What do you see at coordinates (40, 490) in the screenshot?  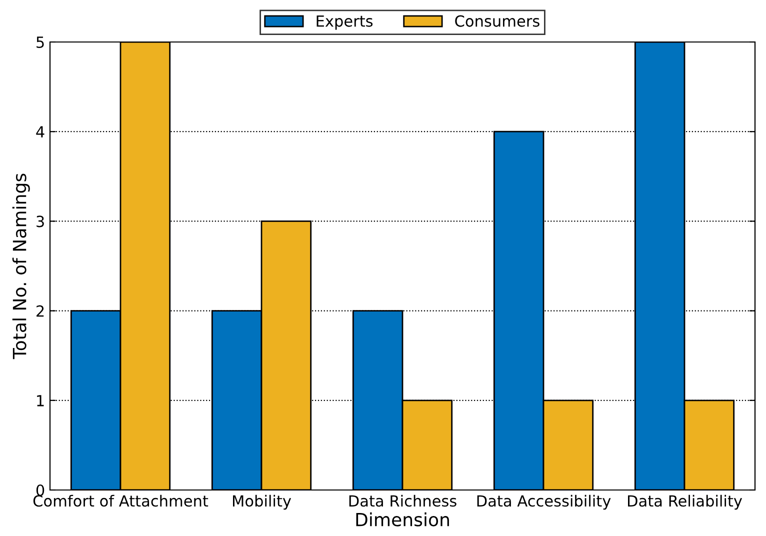 I see `y-tick-label: 0` at bounding box center [40, 490].